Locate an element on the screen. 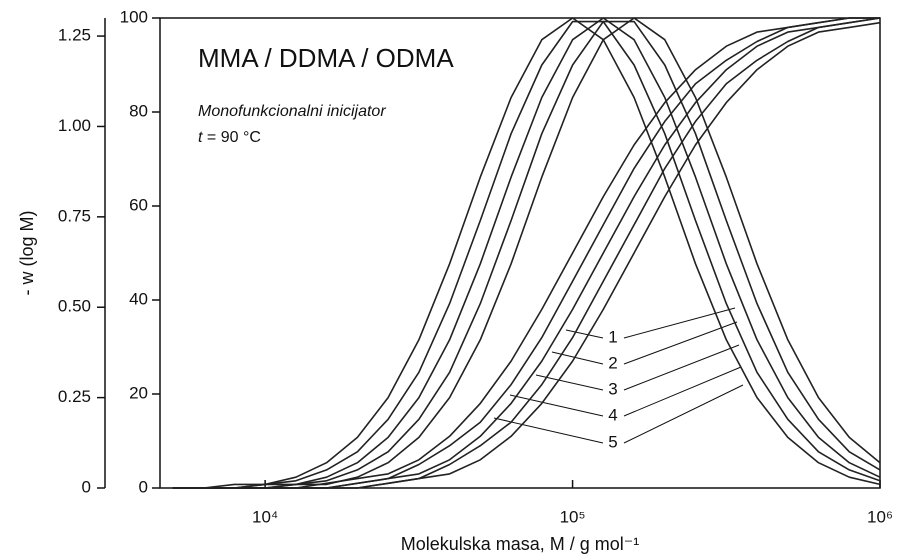 The image size is (904, 558). y-tick-label: 1.25 is located at coordinates (74, 35).